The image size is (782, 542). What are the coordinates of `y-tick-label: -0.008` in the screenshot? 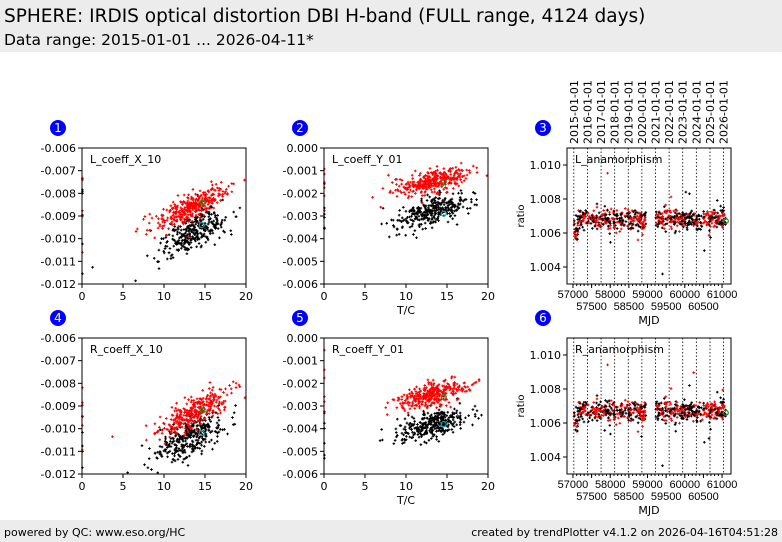 It's located at (58, 383).